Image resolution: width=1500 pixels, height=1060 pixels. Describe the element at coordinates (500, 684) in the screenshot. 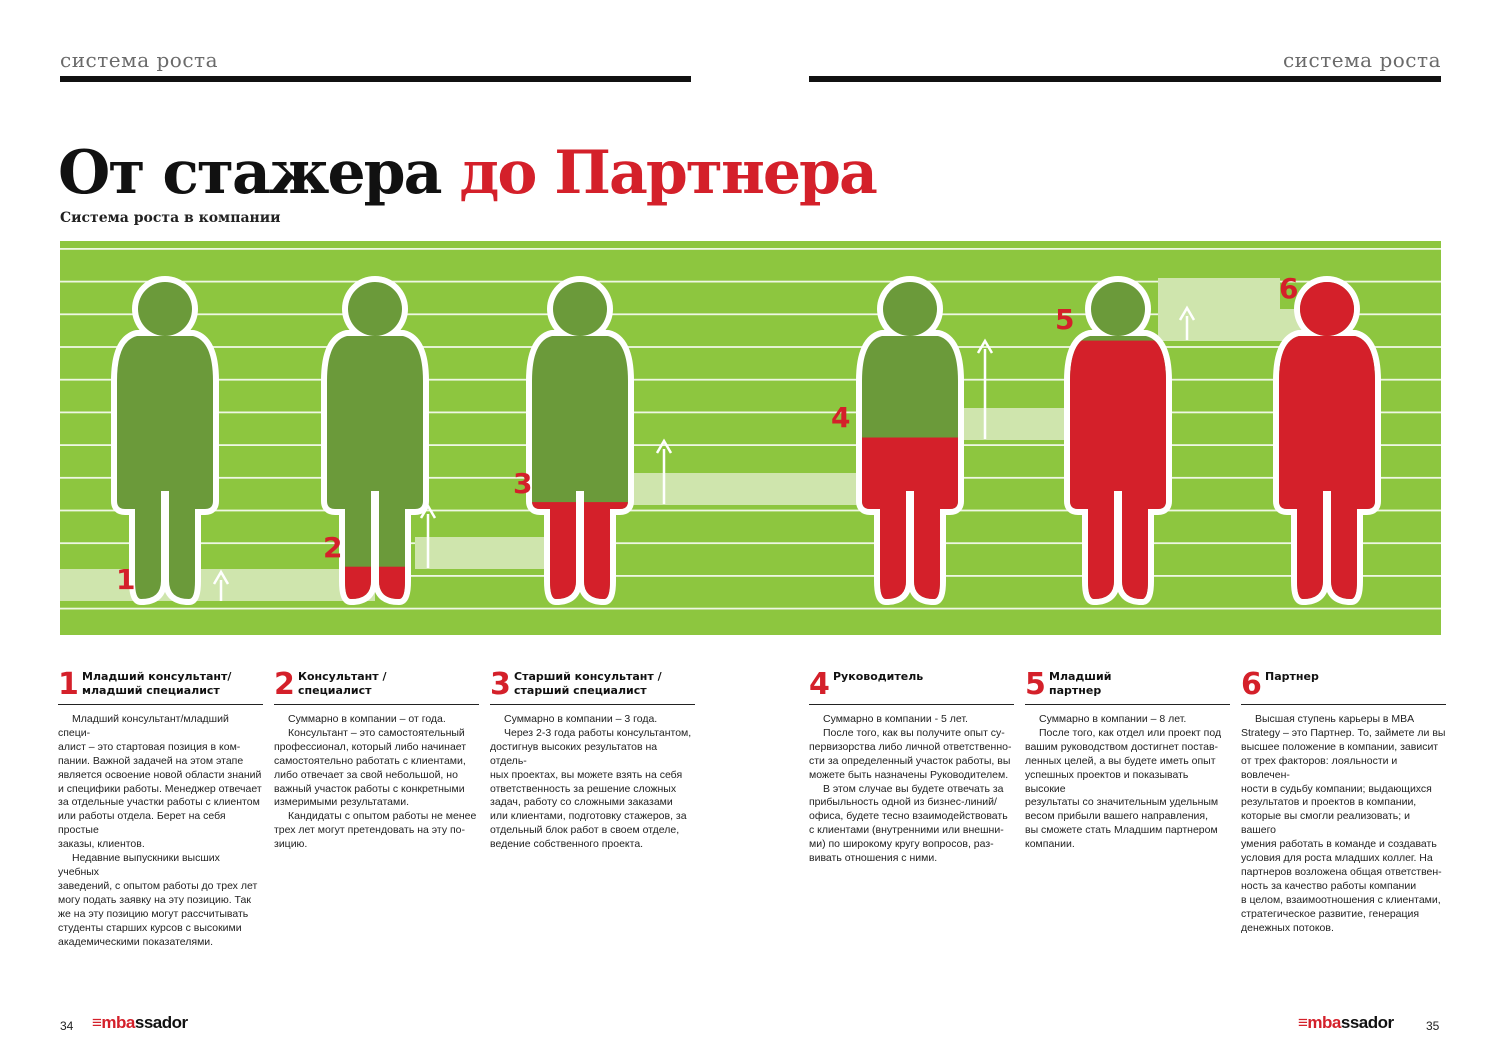

I see `step-number: 3` at that location.